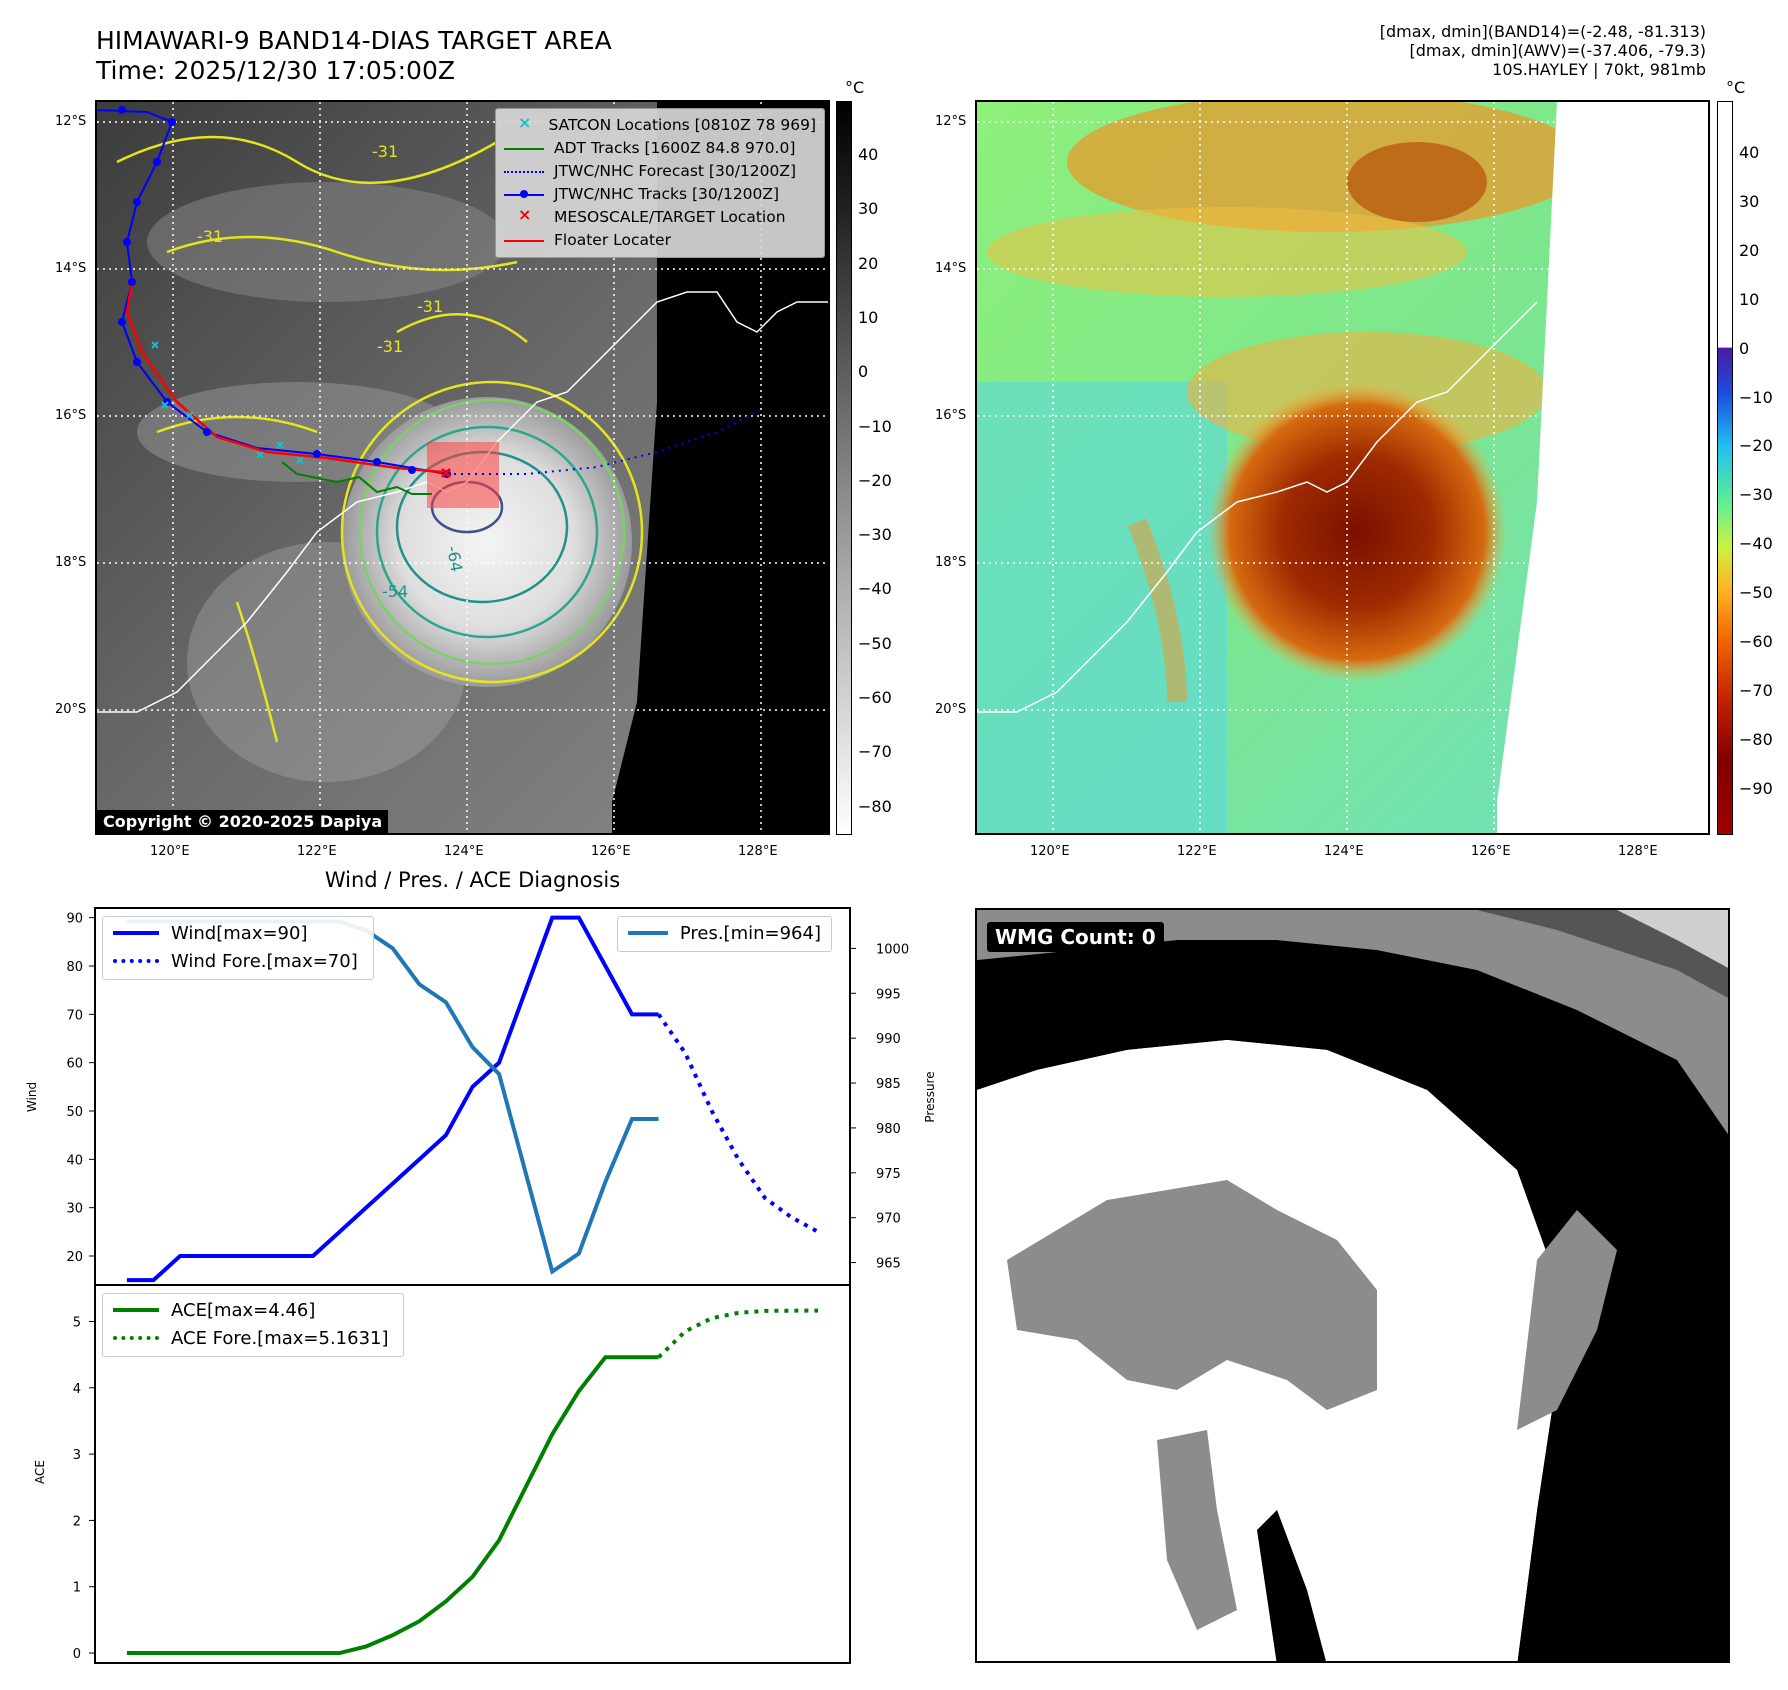 The width and height of the screenshot is (1788, 1690). What do you see at coordinates (1756, 788) in the screenshot?
I see `awv-colorbar-tick: −90` at bounding box center [1756, 788].